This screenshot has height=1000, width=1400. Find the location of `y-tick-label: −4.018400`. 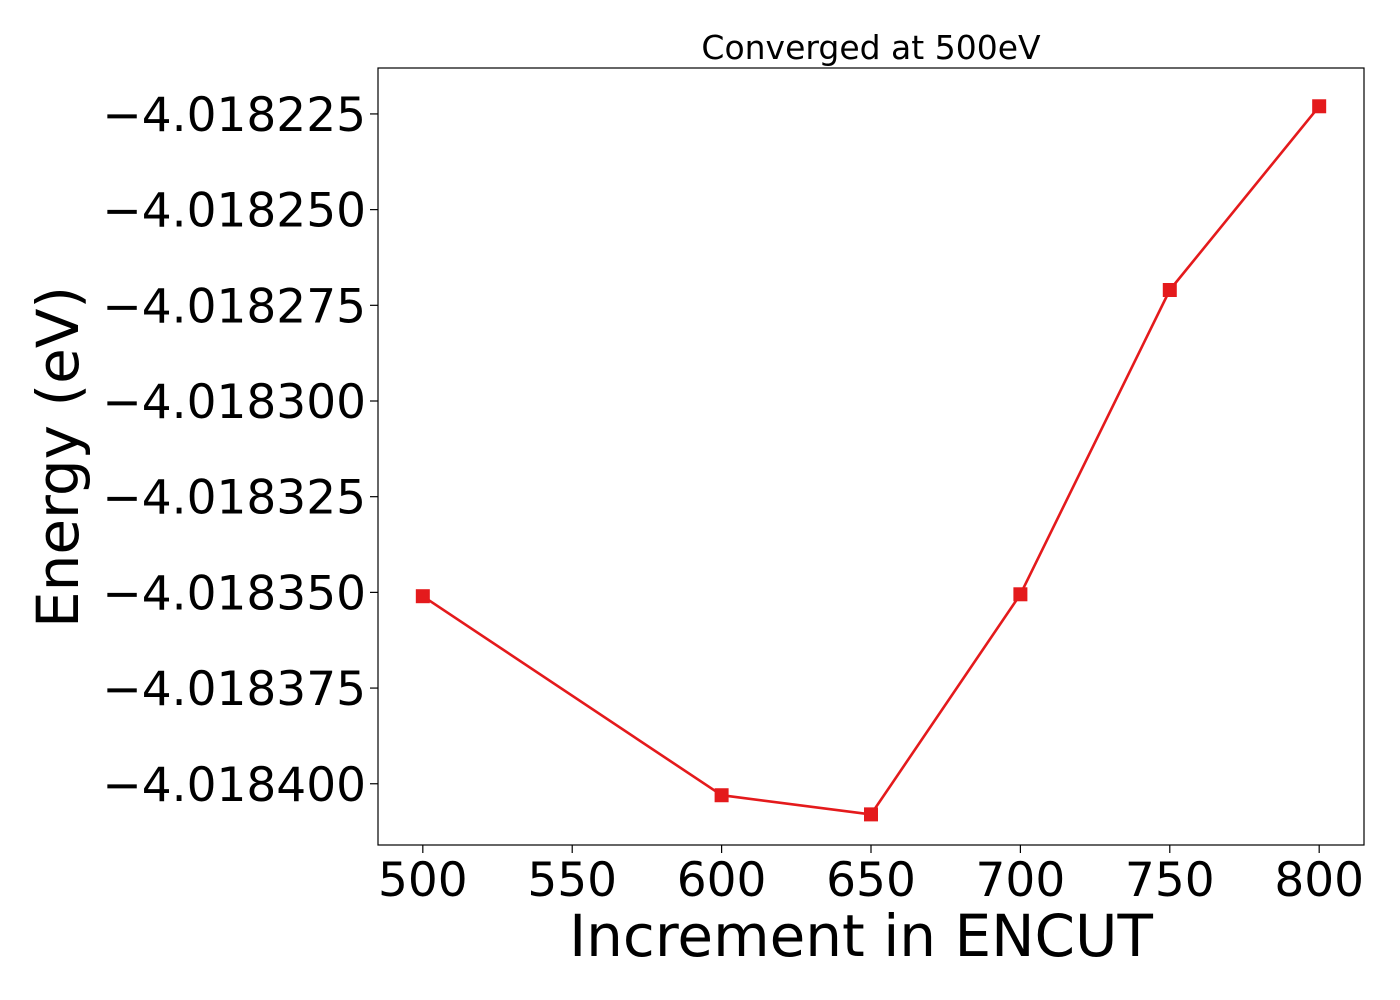

y-tick-label: −4.018400 is located at coordinates (234, 785).